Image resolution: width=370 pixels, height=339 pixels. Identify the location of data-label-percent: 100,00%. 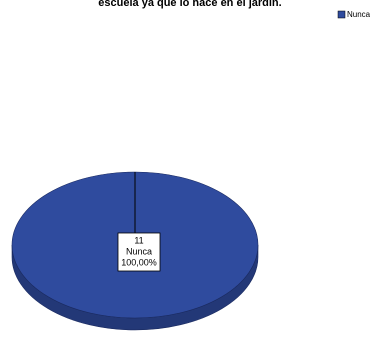
(139, 262).